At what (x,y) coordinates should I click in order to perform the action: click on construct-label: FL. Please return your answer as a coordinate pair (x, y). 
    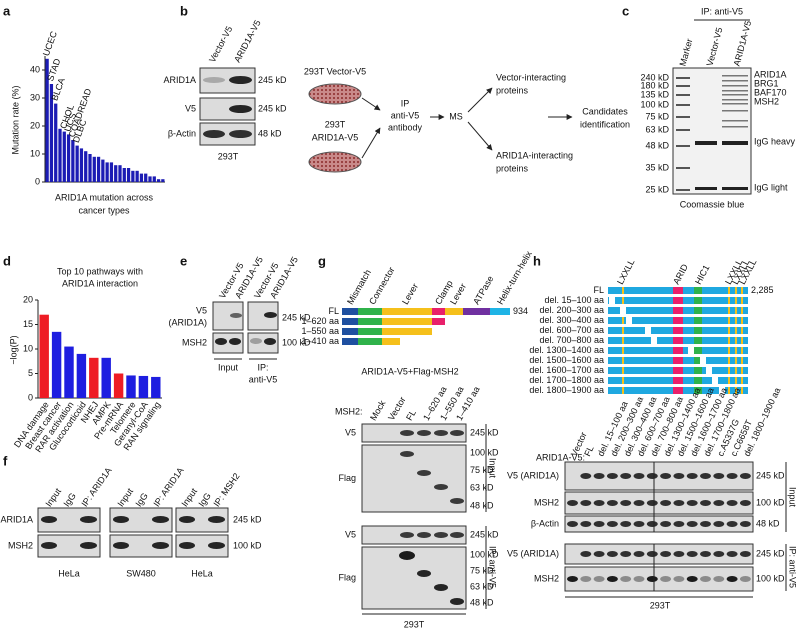
    Looking at the image, I should click on (333, 311).